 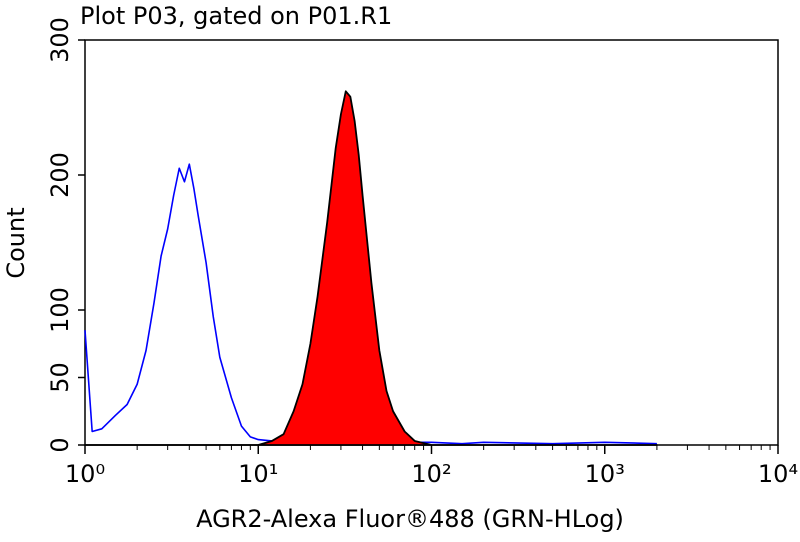 What do you see at coordinates (410, 519) in the screenshot?
I see `x-axis-label: AGR2-Alexa Fluor®488 (GRN-HLog)` at bounding box center [410, 519].